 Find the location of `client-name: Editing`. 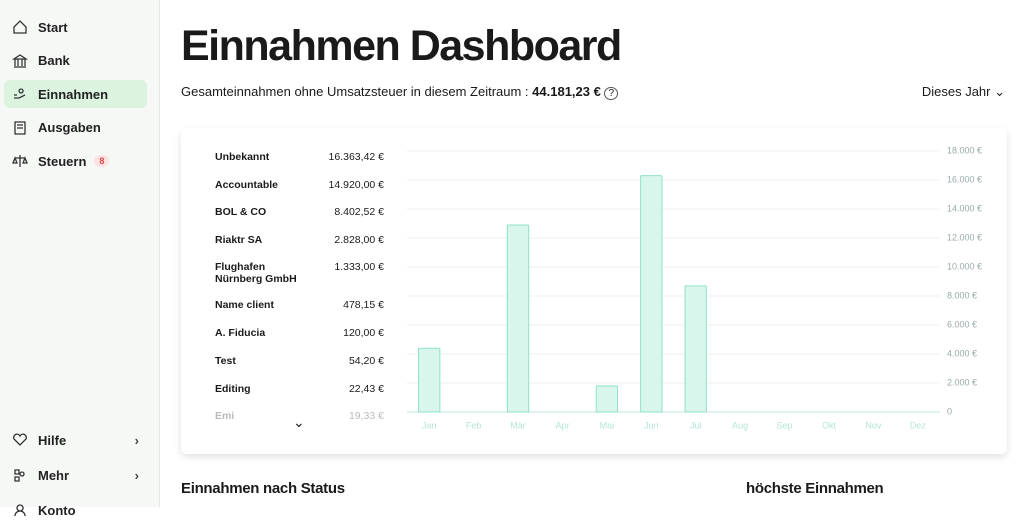

client-name: Editing is located at coordinates (233, 389).